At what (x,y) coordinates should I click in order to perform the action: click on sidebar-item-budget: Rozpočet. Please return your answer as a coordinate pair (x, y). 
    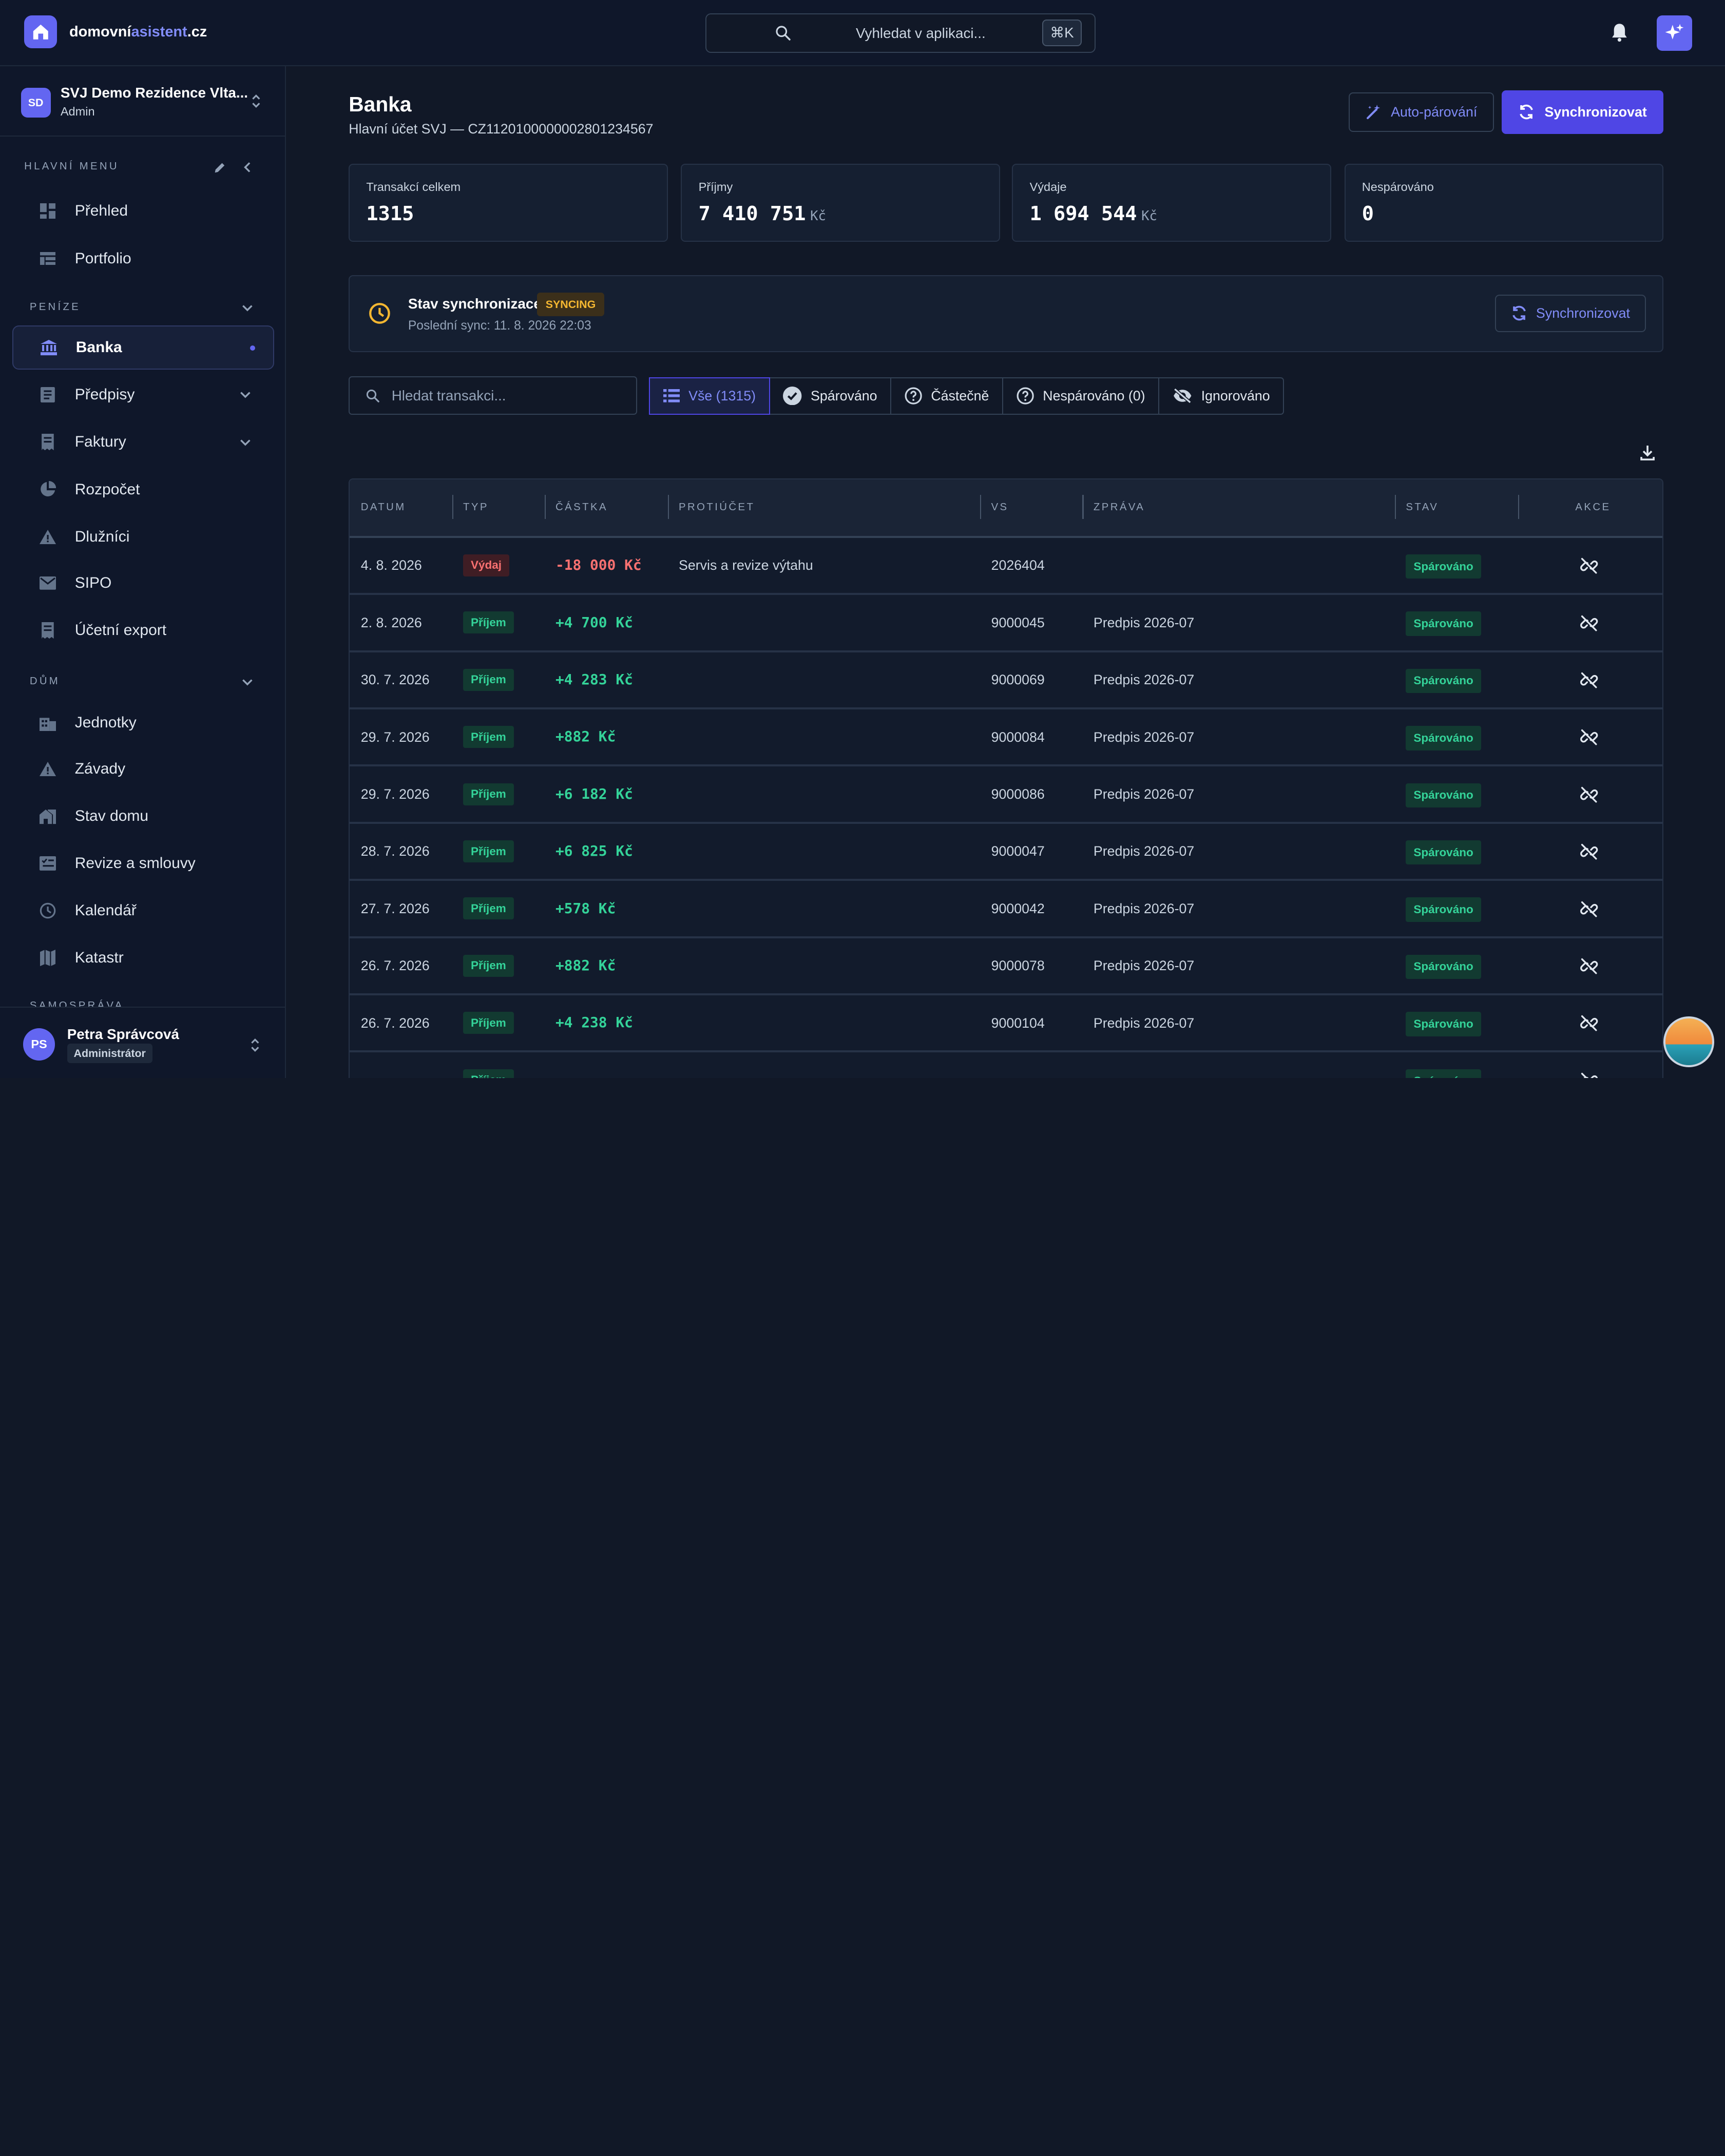
    Looking at the image, I should click on (143, 490).